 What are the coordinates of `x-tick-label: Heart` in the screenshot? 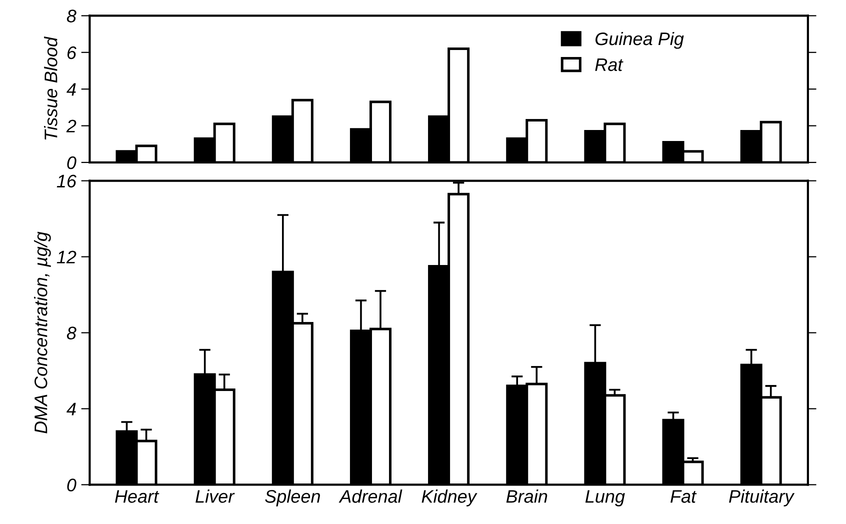 It's located at (137, 496).